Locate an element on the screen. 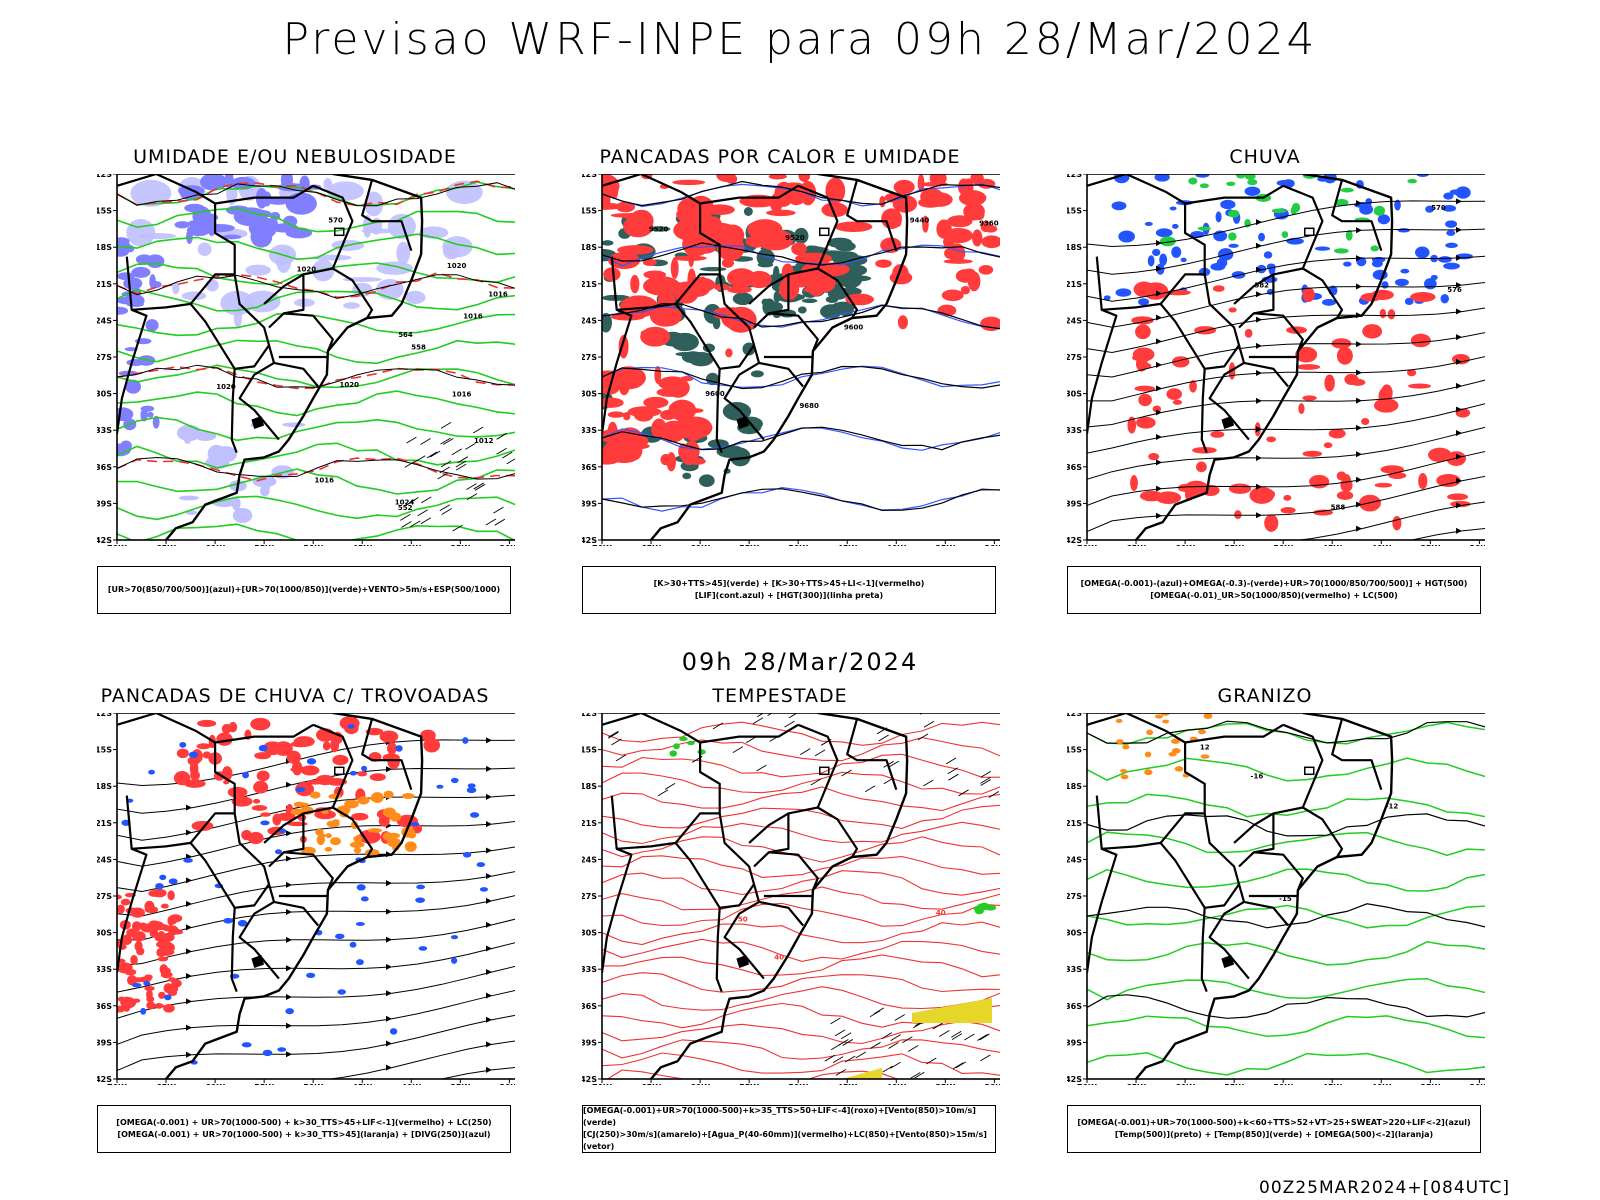  lat-label: 24S is located at coordinates (1074, 320).